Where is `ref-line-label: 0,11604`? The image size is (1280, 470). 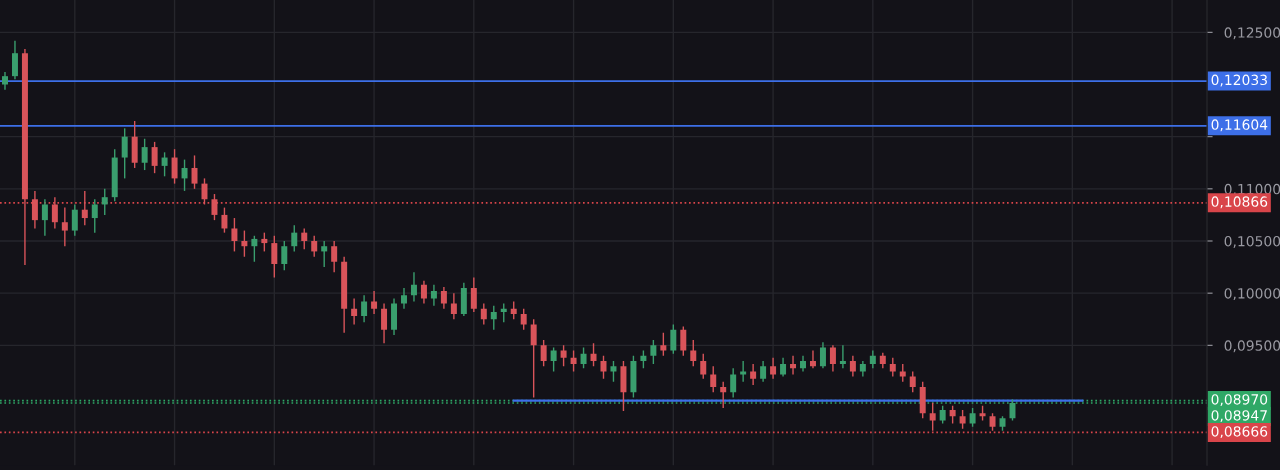 ref-line-label: 0,11604 is located at coordinates (1239, 125).